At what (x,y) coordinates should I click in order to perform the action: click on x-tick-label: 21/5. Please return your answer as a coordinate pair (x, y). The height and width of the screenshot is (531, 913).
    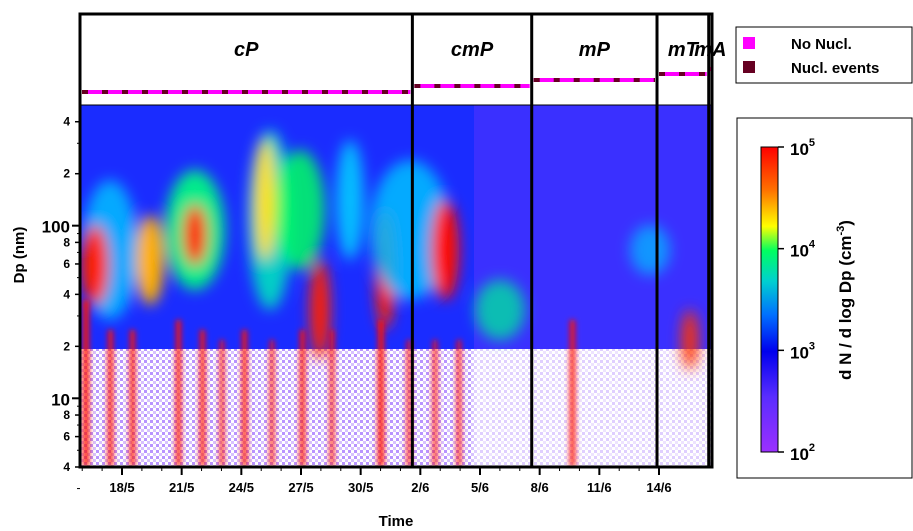
    Looking at the image, I should click on (181, 487).